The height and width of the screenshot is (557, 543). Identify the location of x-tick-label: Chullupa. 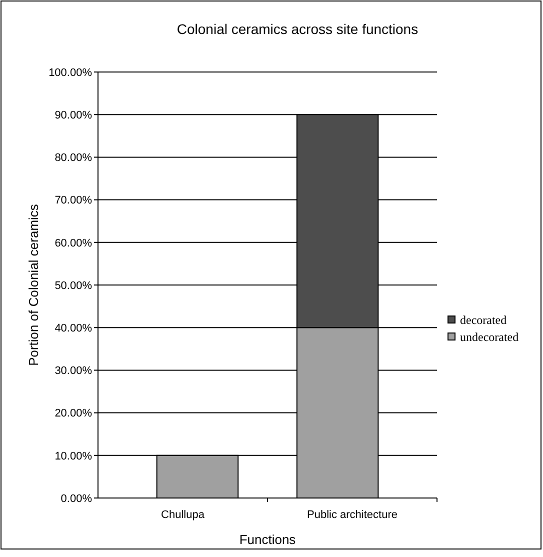
(183, 515).